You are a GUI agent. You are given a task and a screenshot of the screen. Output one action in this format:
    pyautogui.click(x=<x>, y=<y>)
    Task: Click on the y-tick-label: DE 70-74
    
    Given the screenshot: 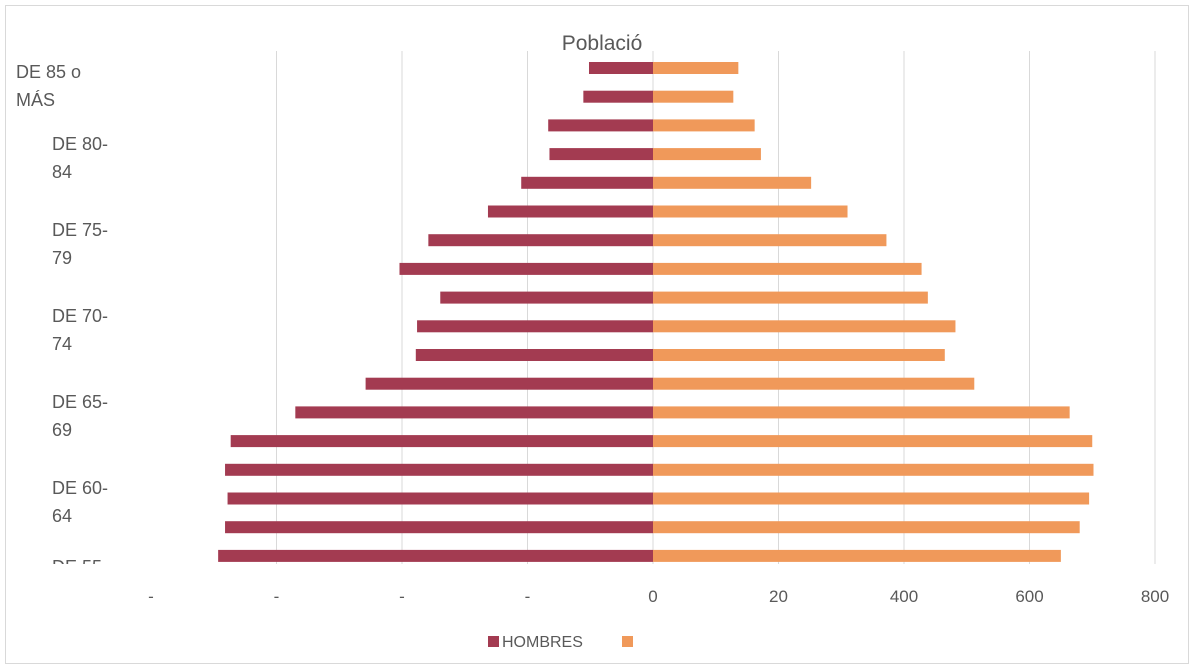 What is the action you would take?
    pyautogui.click(x=80, y=330)
    